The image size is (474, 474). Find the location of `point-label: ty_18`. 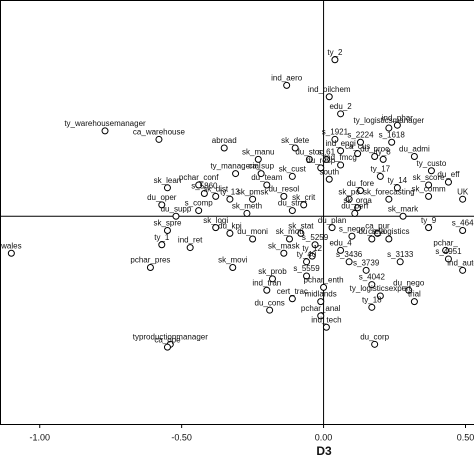

point-label: ty_18 is located at coordinates (372, 299).